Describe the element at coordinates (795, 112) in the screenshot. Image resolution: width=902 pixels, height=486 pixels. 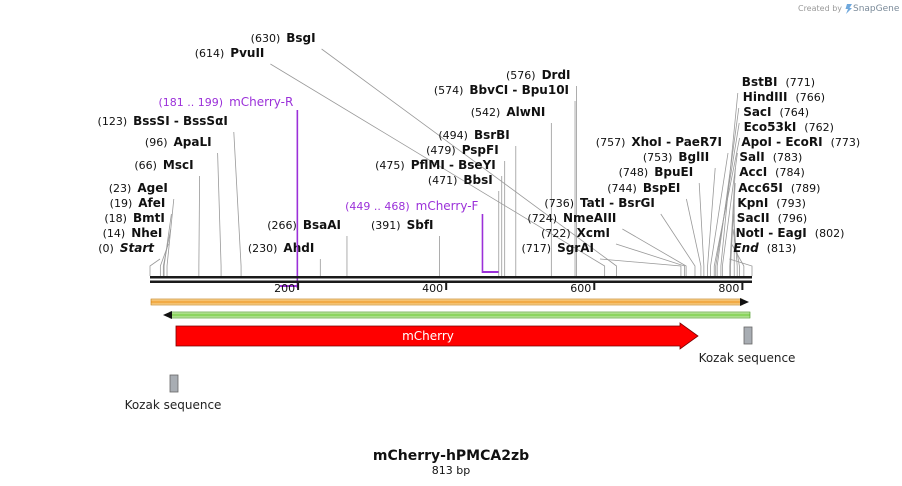
I see `site-position: (764)` at that location.